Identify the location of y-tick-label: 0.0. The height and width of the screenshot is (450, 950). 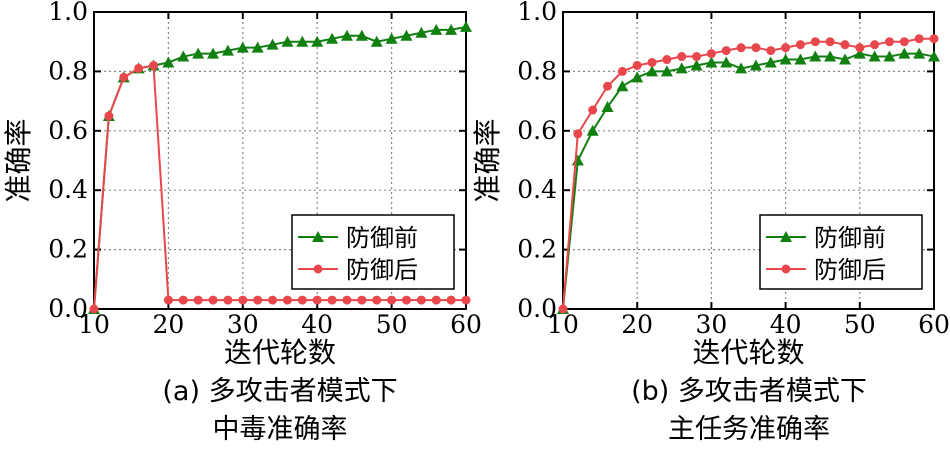
(537, 308).